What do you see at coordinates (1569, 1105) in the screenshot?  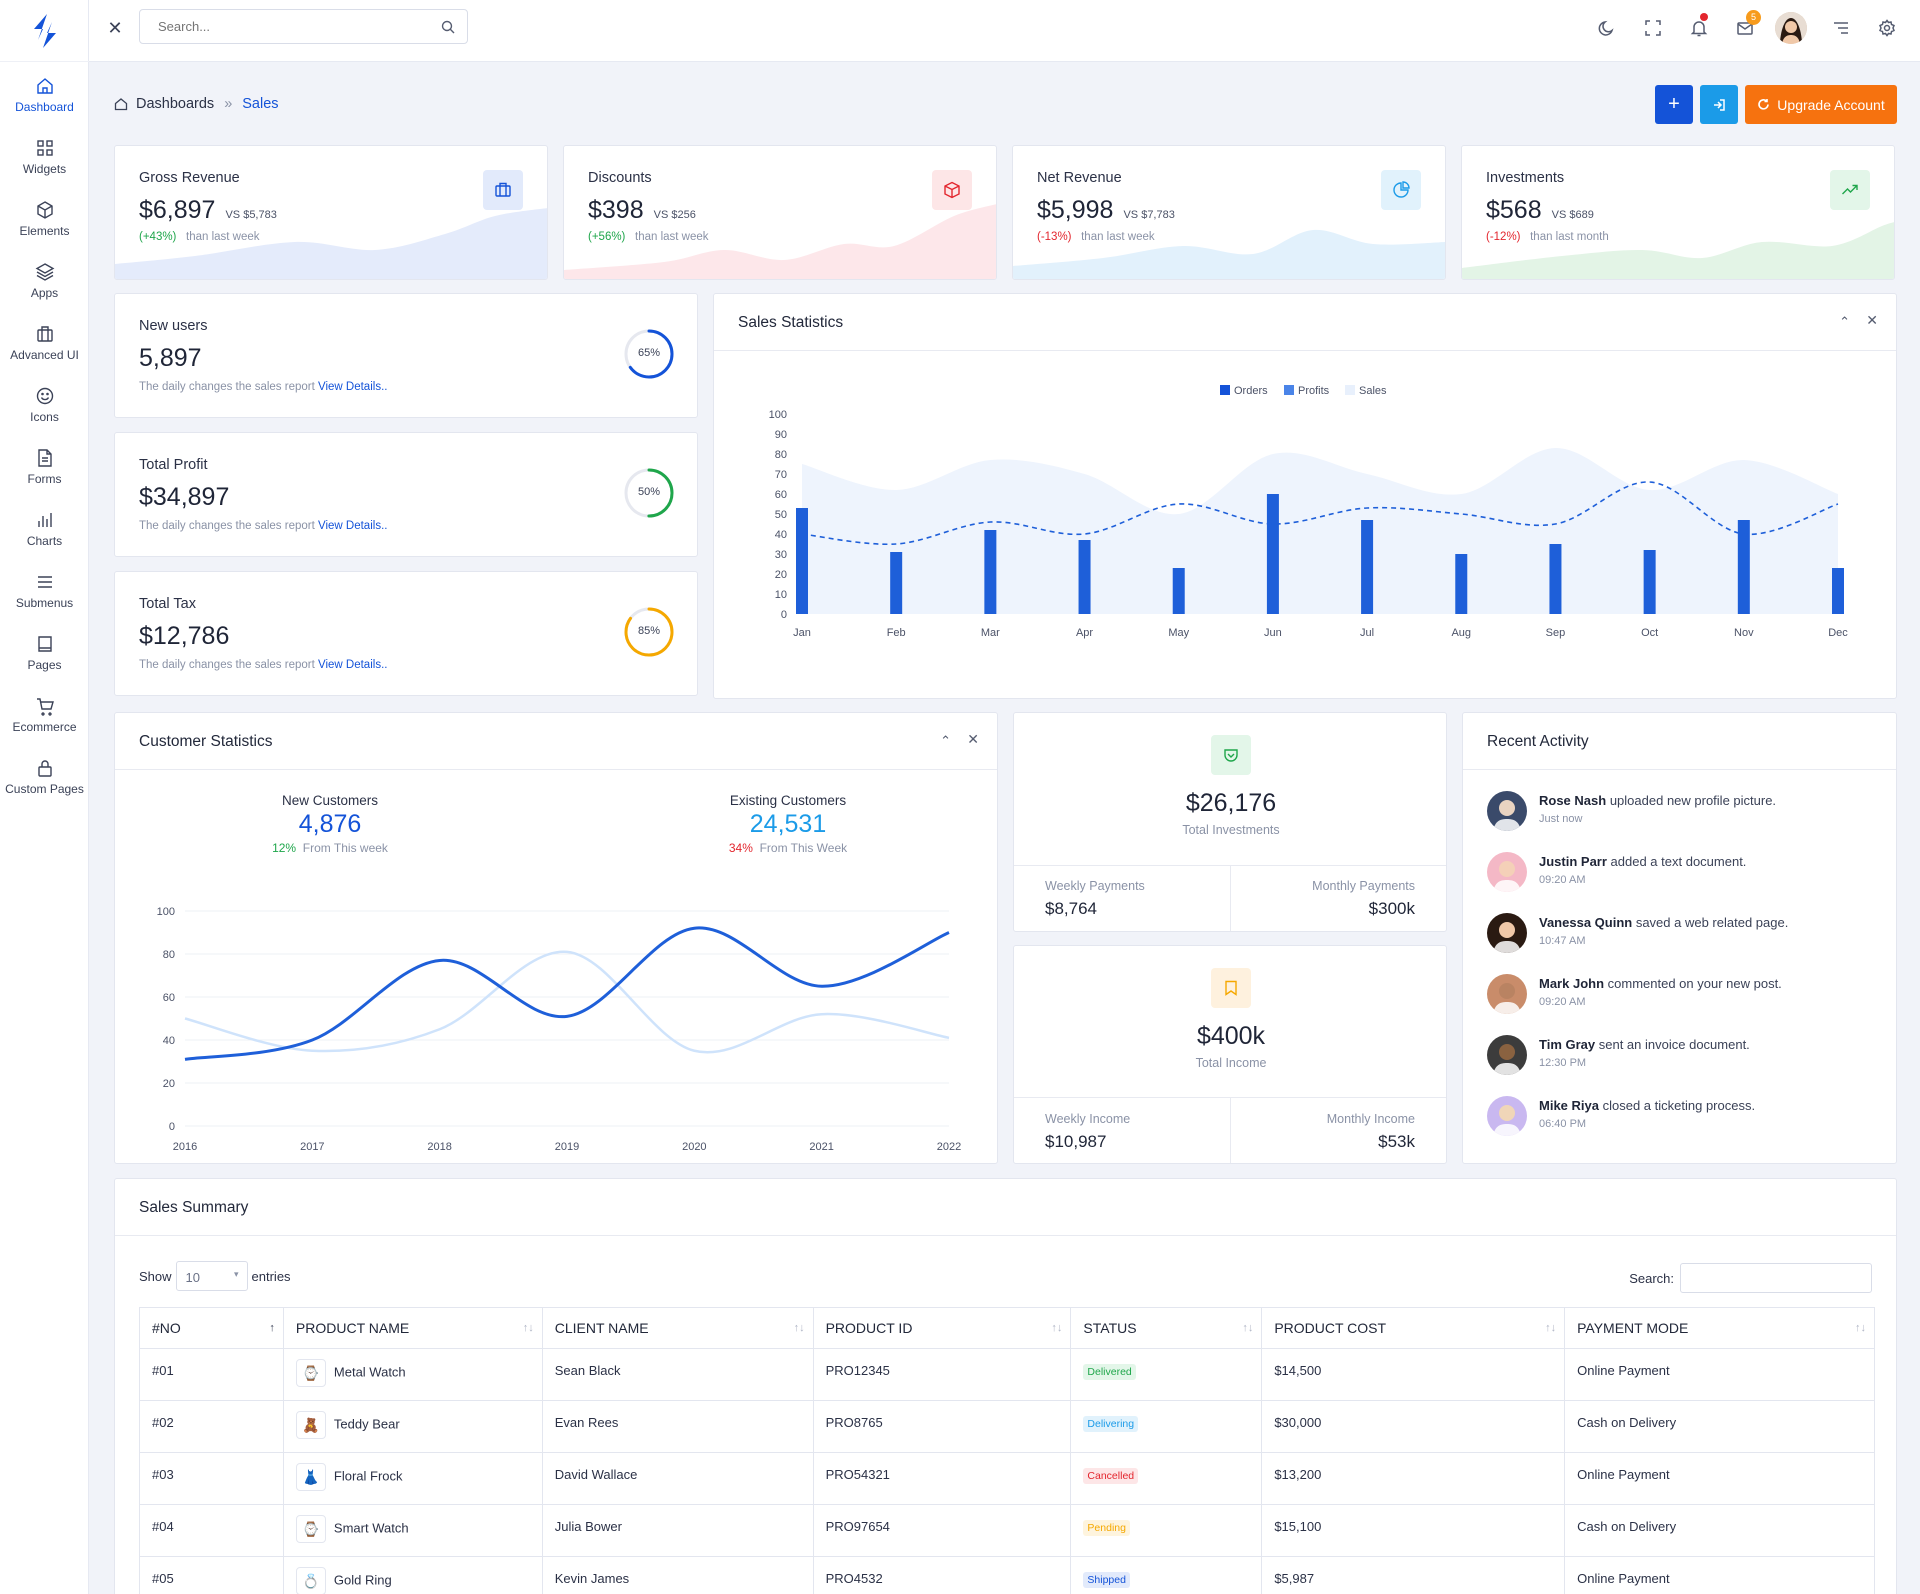 I see `activity-user: Mike Riya` at bounding box center [1569, 1105].